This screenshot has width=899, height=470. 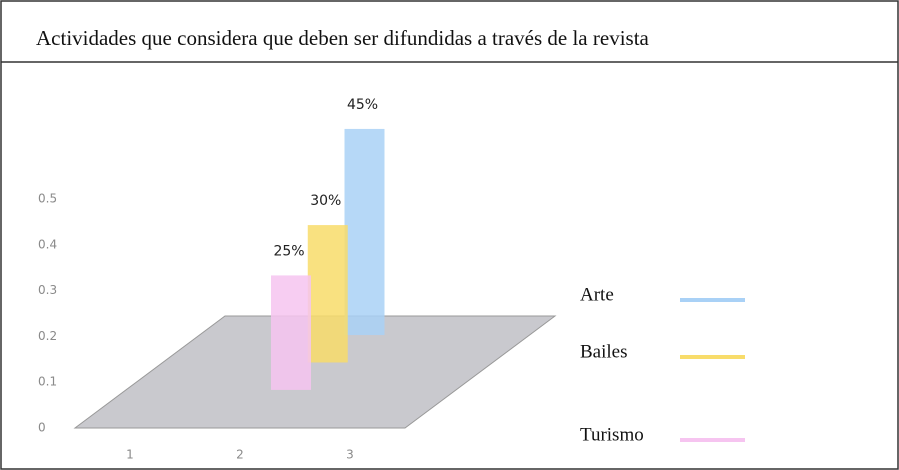 I want to click on floor, so click(x=315, y=372).